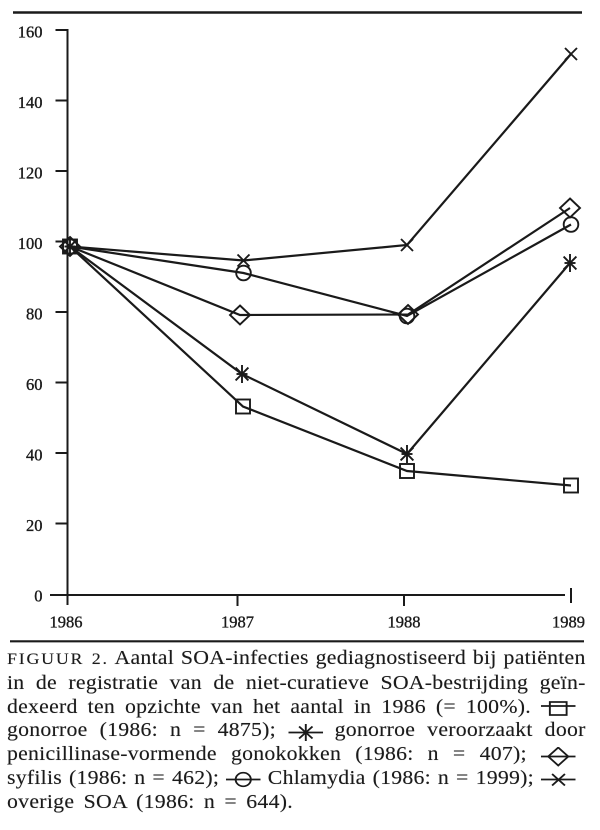  Describe the element at coordinates (237, 622) in the screenshot. I see `svg-text: 1987` at that location.